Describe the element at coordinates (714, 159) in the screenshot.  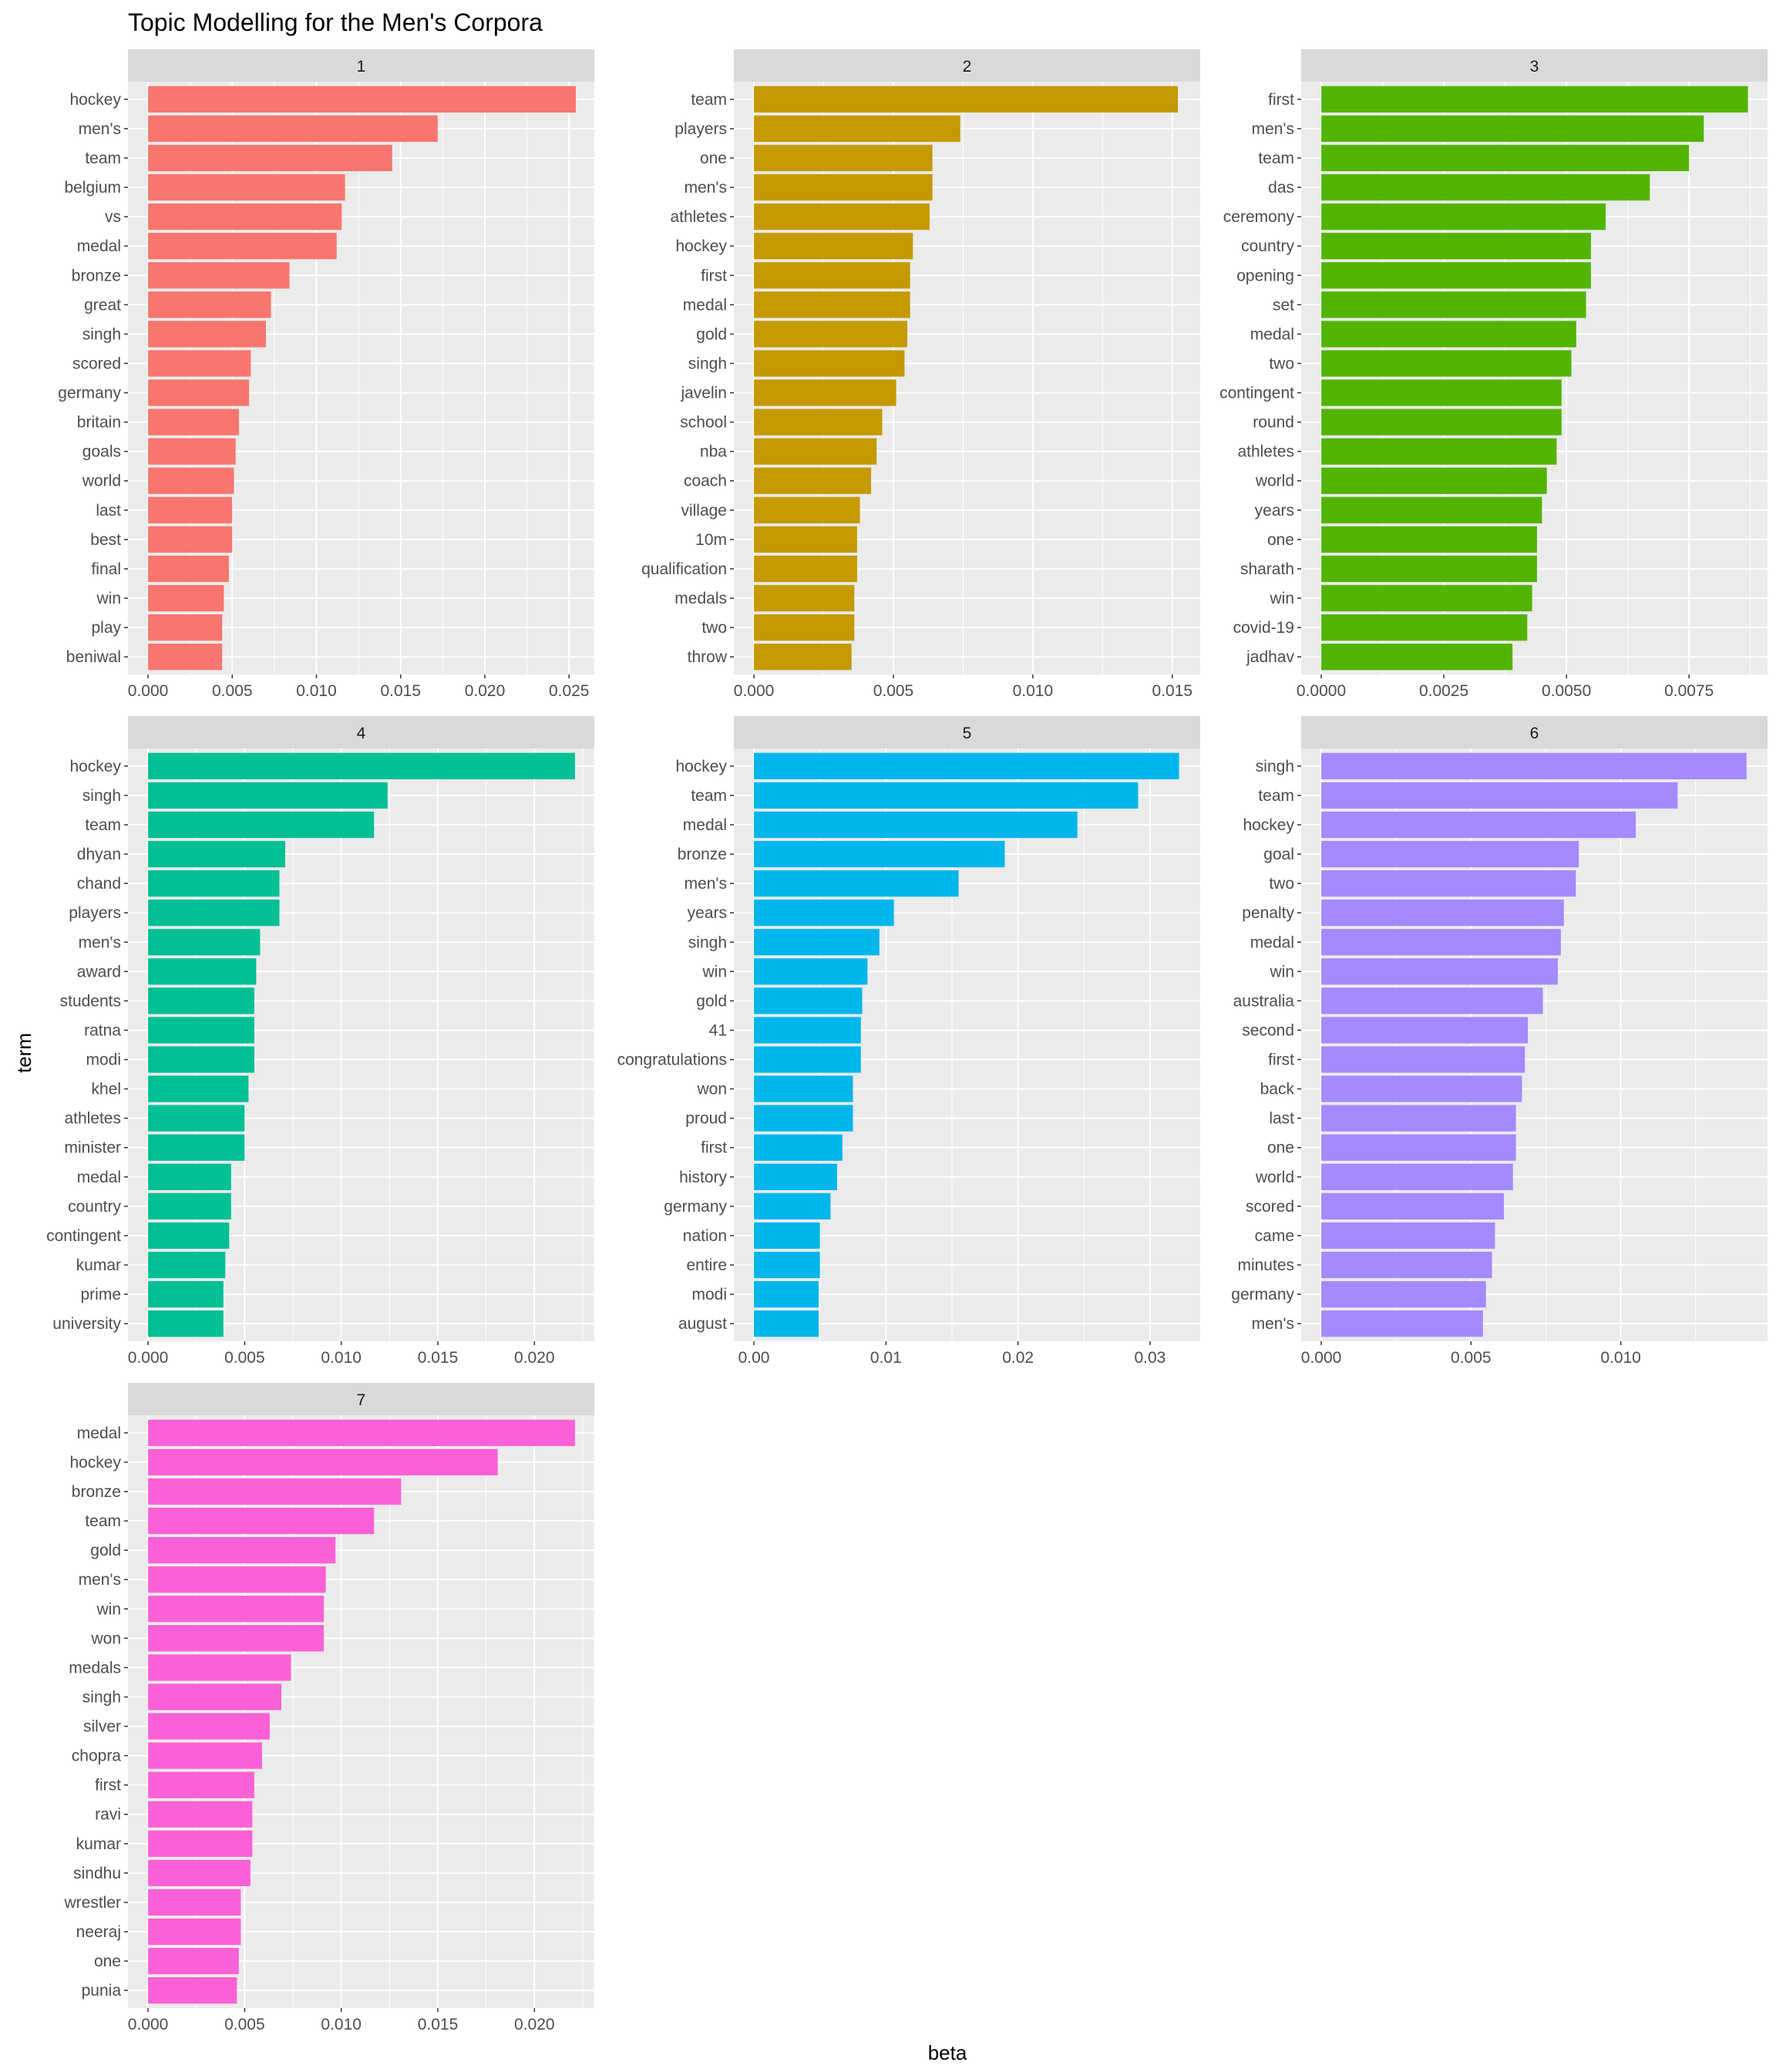
I see `y-tick-label: one` at that location.